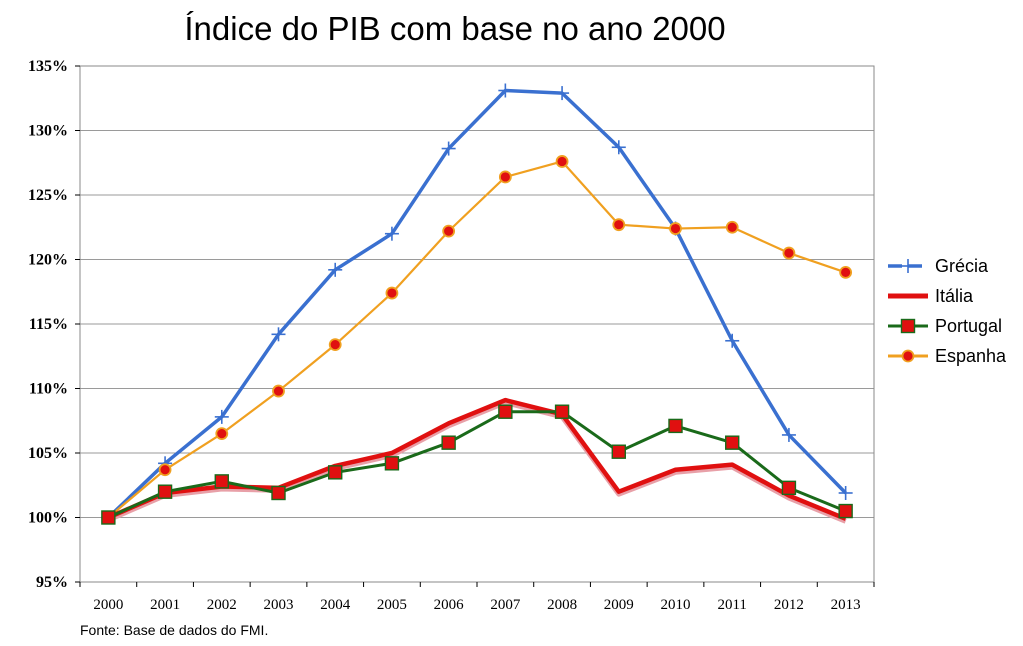 This screenshot has height=646, width=1023. Describe the element at coordinates (954, 296) in the screenshot. I see `legend-label: Itália` at that location.